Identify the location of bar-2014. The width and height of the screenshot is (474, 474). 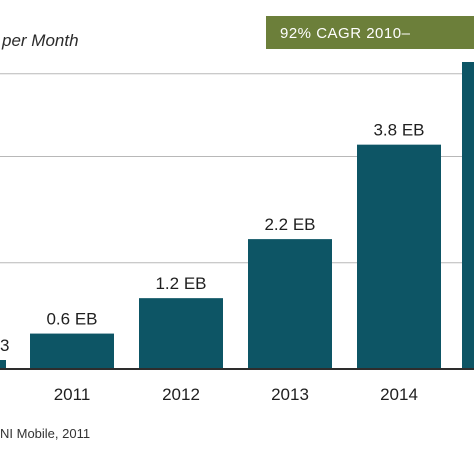
(399, 256).